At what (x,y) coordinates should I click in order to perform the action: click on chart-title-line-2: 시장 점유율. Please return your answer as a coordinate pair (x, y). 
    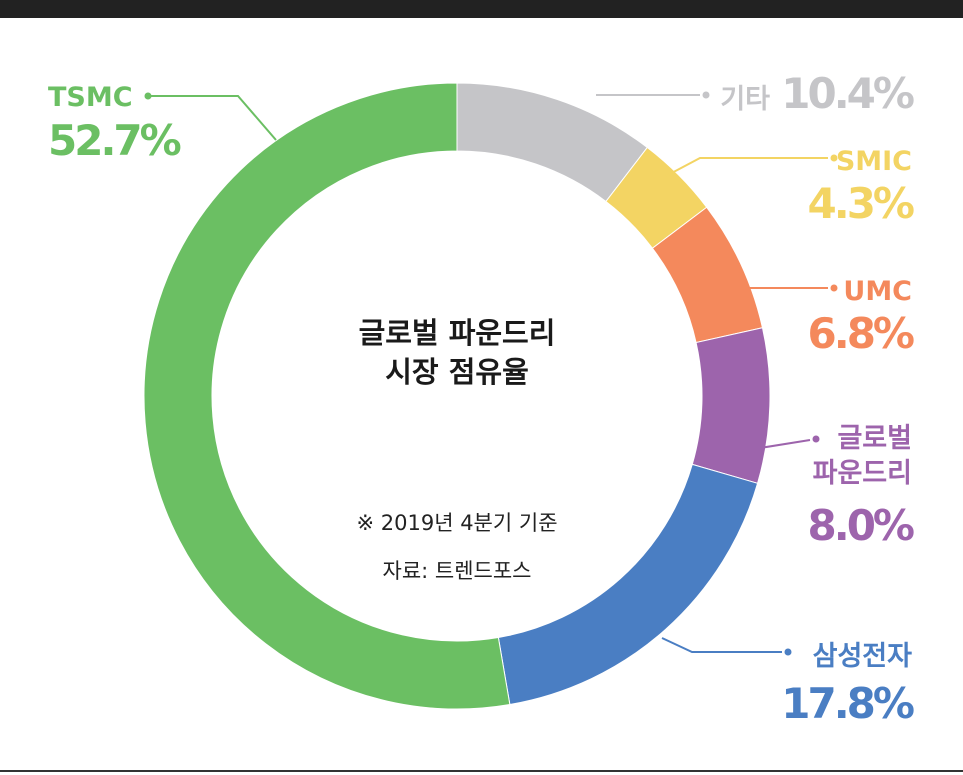
    Looking at the image, I should click on (457, 372).